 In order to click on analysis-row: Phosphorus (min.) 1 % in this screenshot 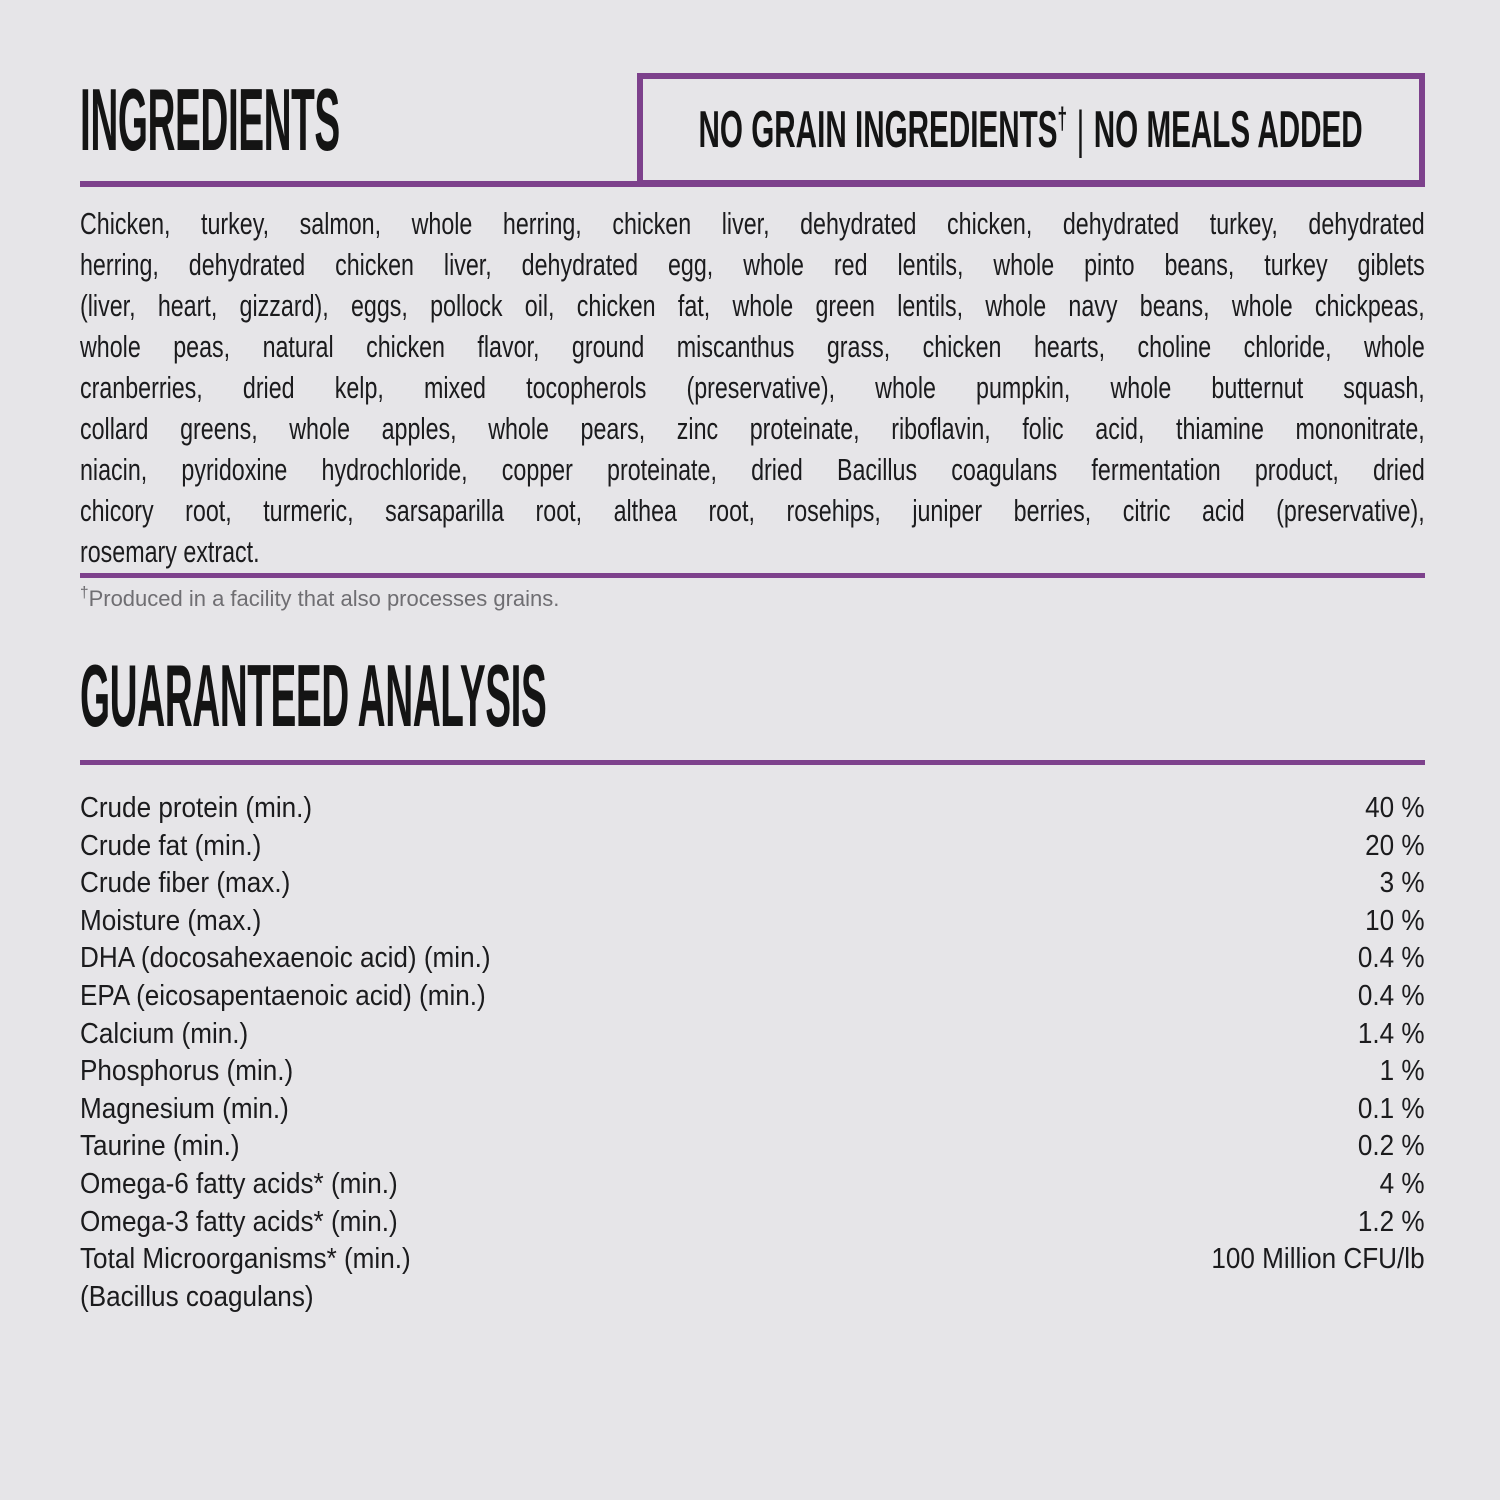, I will do `click(752, 1072)`.